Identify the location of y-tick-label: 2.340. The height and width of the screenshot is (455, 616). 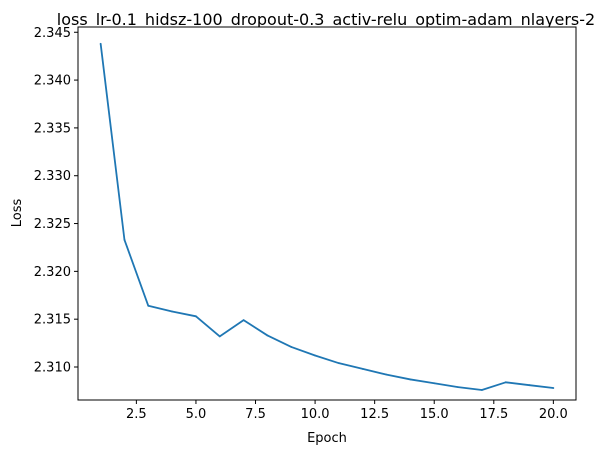
(52, 81).